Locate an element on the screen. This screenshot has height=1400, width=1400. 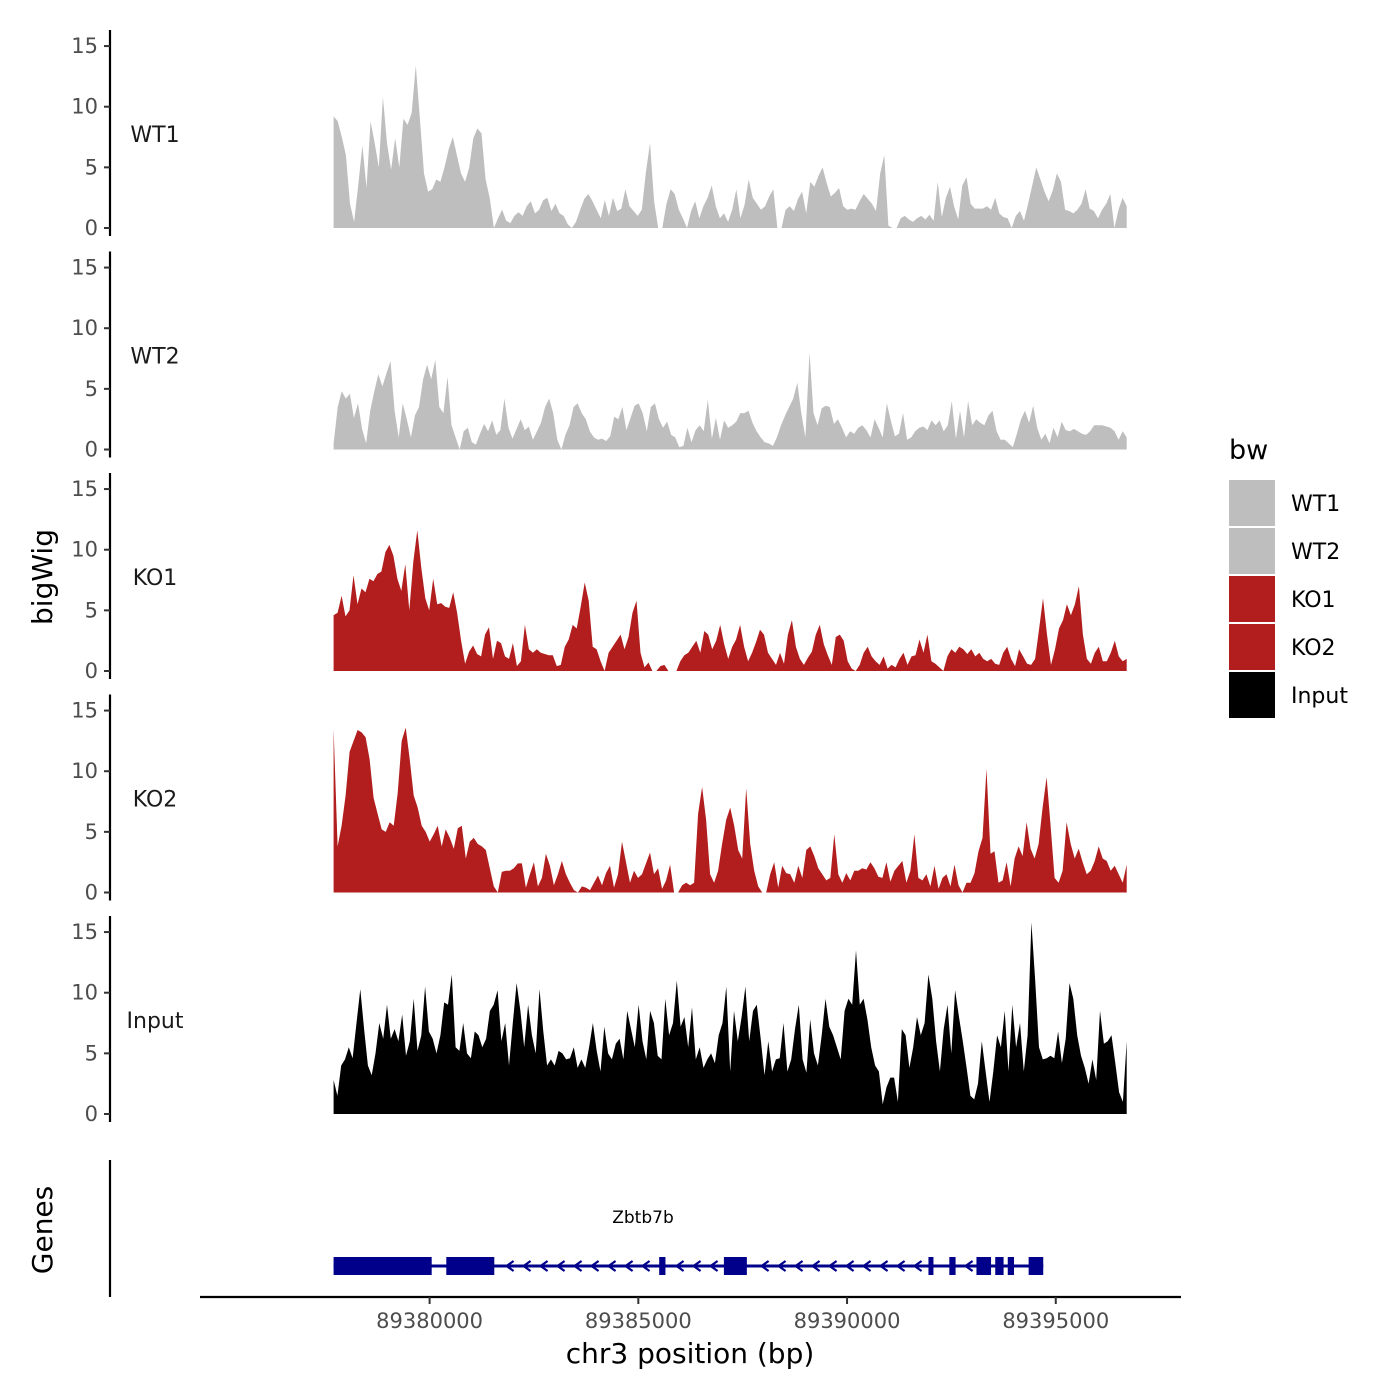
legend: bw WT1 WT2 KO1 KO2 Input is located at coordinates (1288, 576).